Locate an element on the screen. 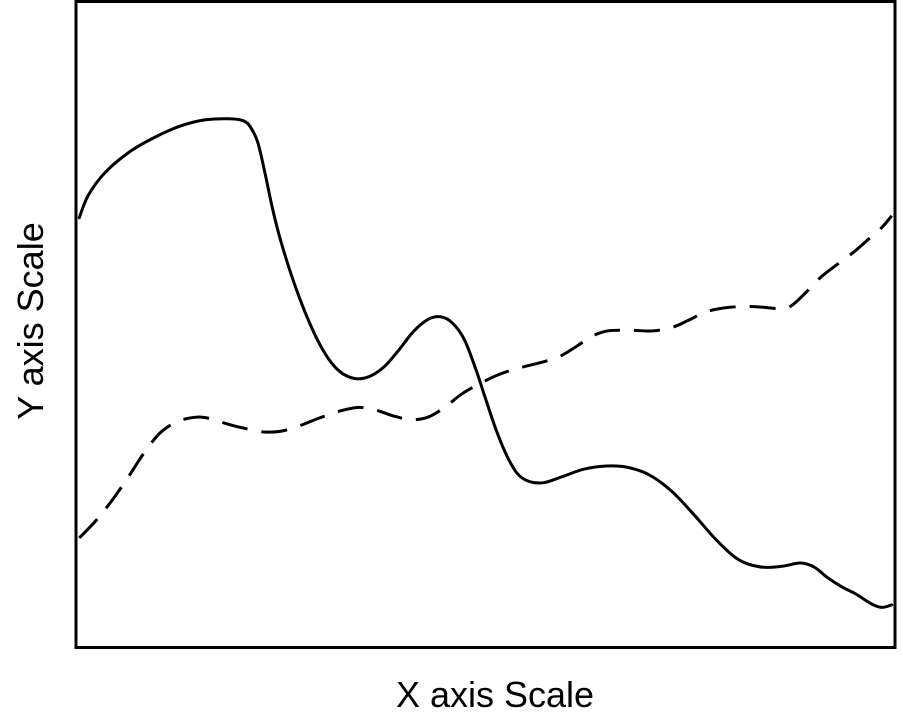 Image resolution: width=903 pixels, height=728 pixels. x-axis-label: X axis Scale is located at coordinates (495, 694).